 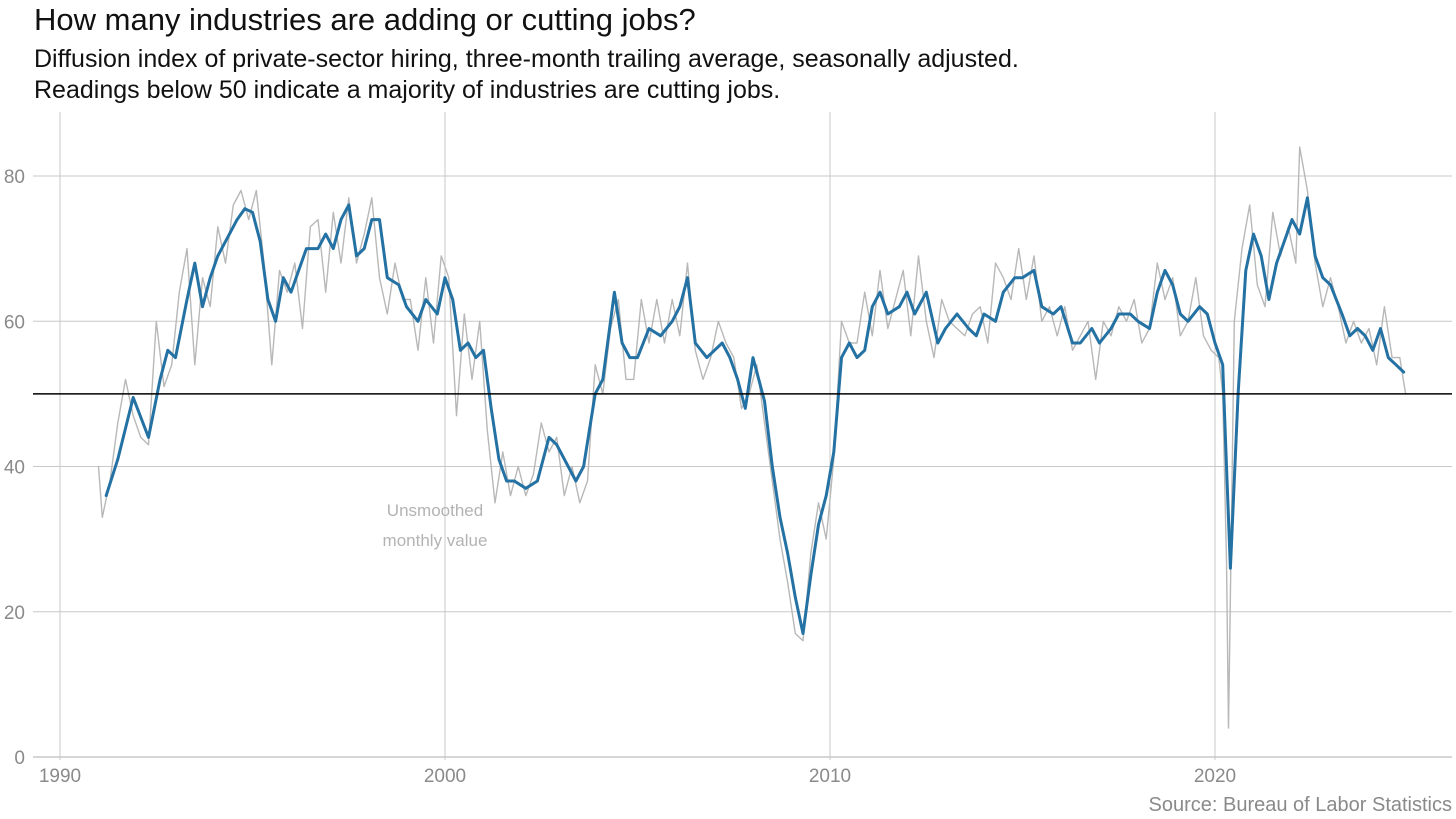 What do you see at coordinates (60, 776) in the screenshot?
I see `x-tick-label: 1990` at bounding box center [60, 776].